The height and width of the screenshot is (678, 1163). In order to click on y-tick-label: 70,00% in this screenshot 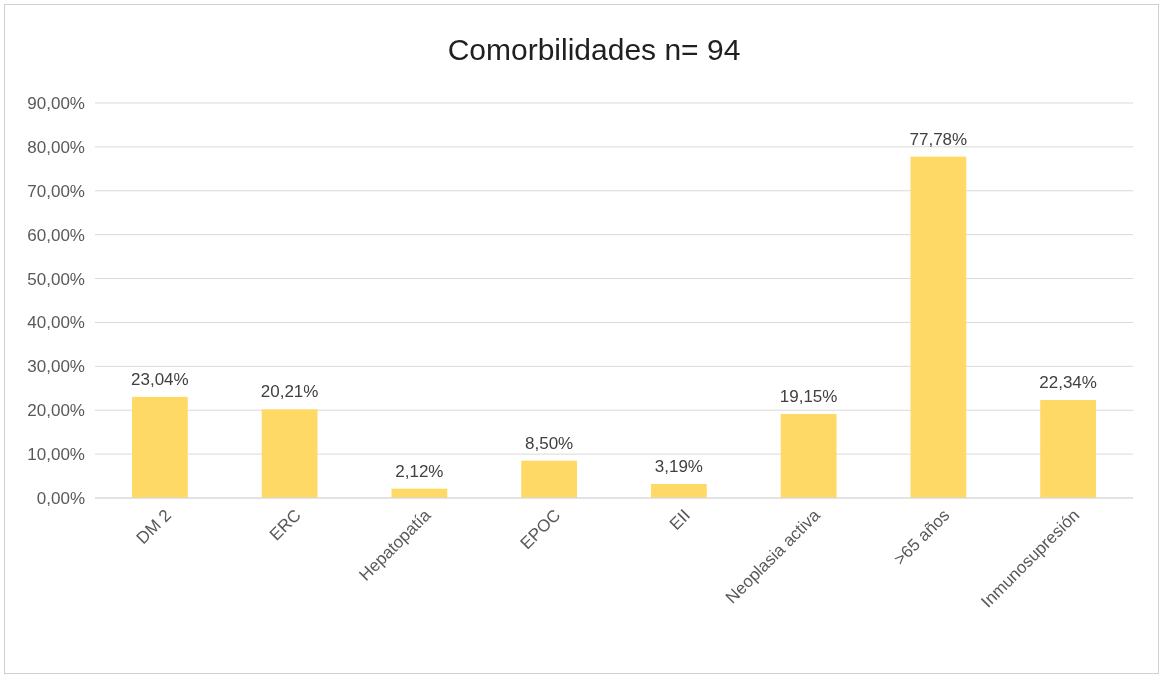, I will do `click(56, 191)`.